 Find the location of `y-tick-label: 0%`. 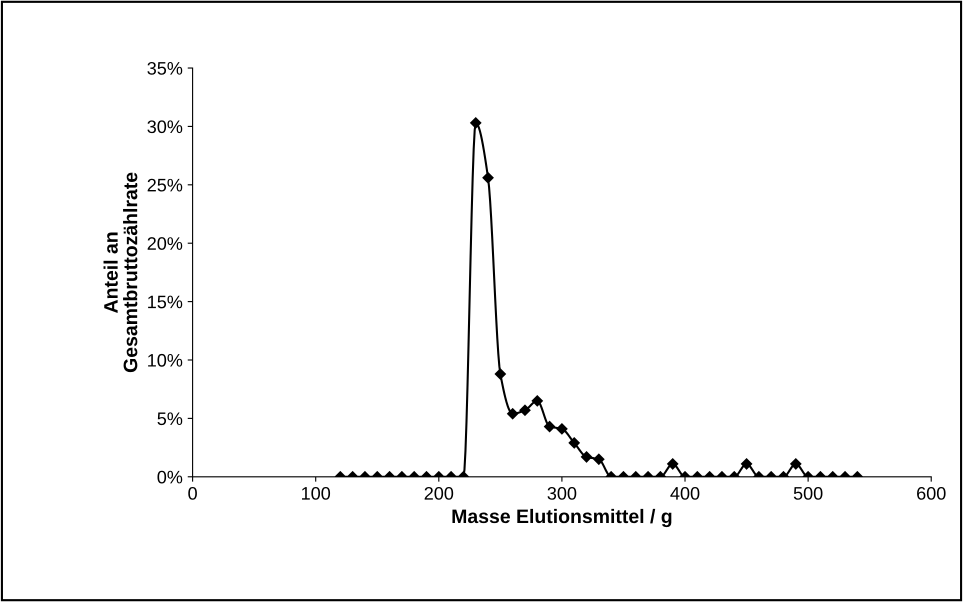

y-tick-label: 0% is located at coordinates (169, 477).